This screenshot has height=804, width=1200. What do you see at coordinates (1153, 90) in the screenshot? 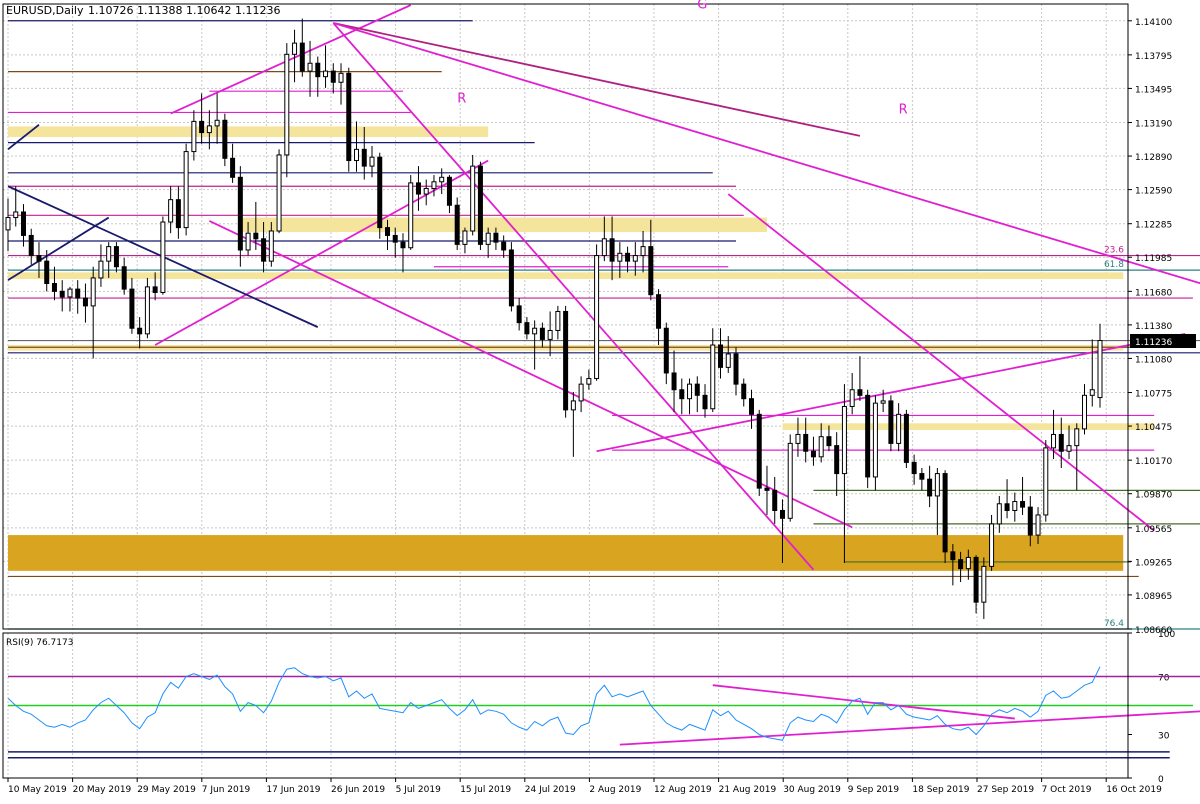
I see `price-tick-label: 1.13495` at bounding box center [1153, 90].